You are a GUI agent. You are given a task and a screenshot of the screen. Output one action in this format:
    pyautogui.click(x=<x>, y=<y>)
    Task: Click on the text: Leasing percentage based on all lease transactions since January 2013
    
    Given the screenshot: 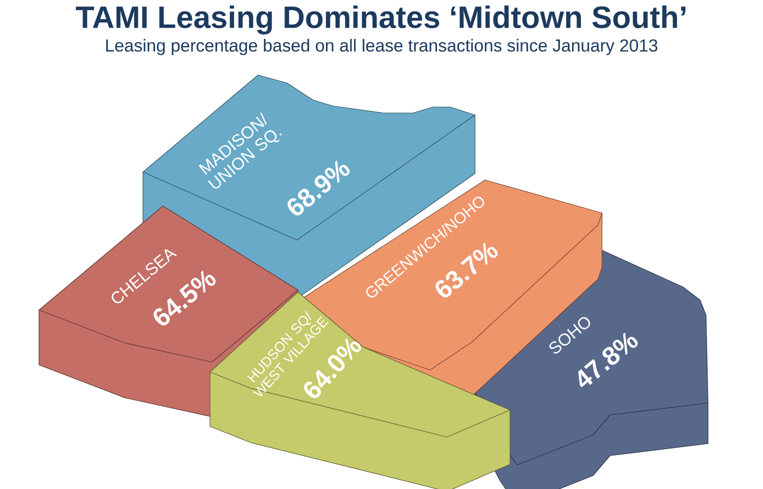 What is the action you would take?
    pyautogui.click(x=382, y=47)
    